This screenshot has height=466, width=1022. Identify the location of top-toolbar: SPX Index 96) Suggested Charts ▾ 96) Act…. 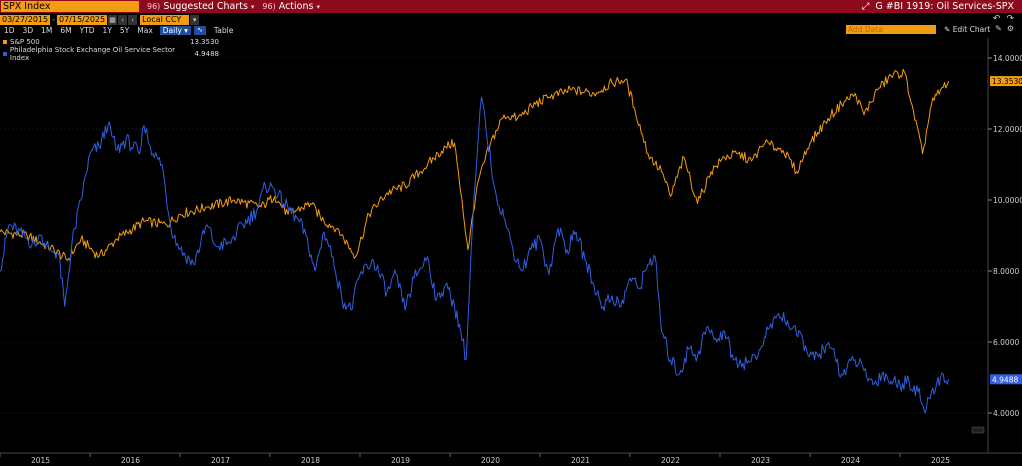
(511, 6).